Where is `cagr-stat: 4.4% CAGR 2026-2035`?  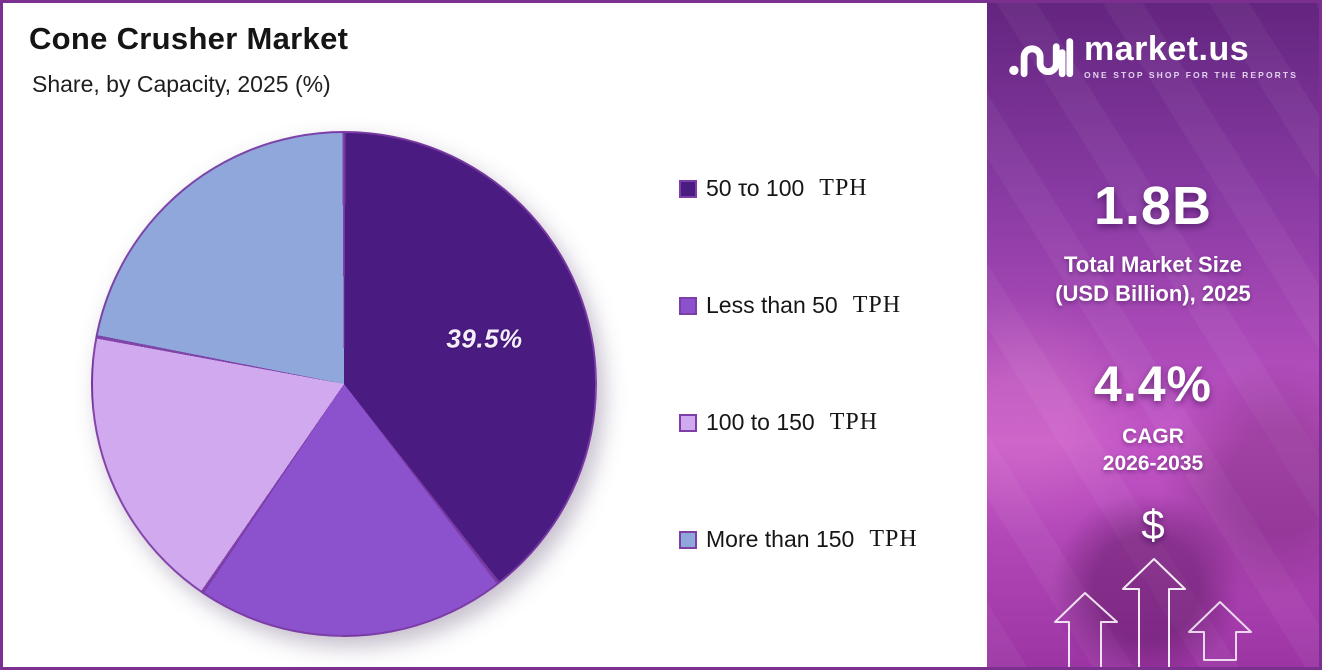
cagr-stat: 4.4% CAGR 2026-2035 is located at coordinates (1153, 416).